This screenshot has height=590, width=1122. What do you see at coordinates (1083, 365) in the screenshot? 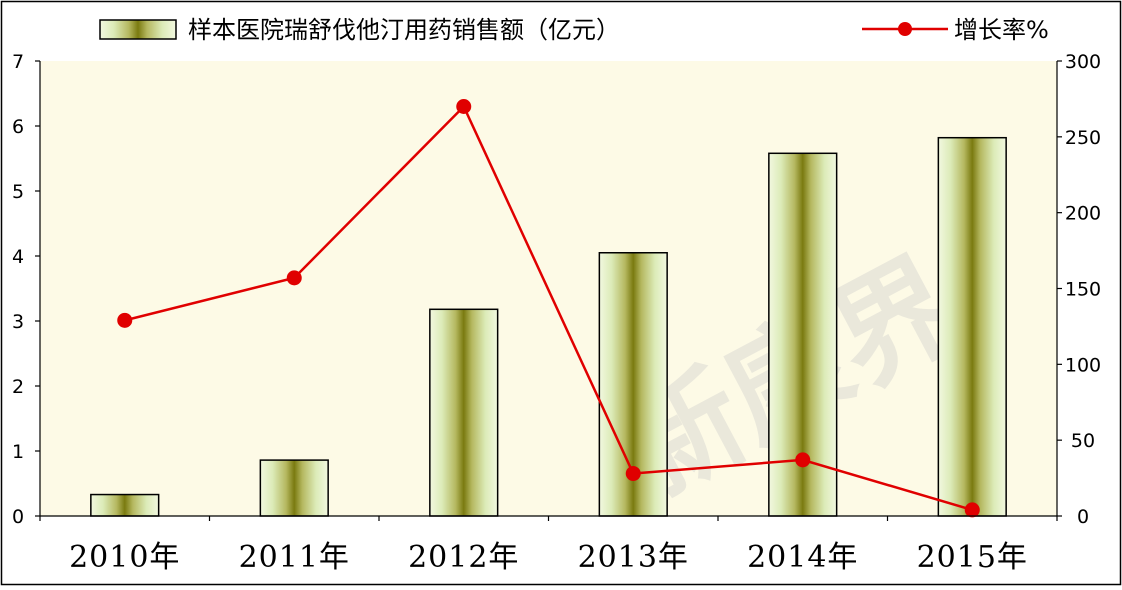
I see `right-tick-label: 100` at bounding box center [1083, 365].